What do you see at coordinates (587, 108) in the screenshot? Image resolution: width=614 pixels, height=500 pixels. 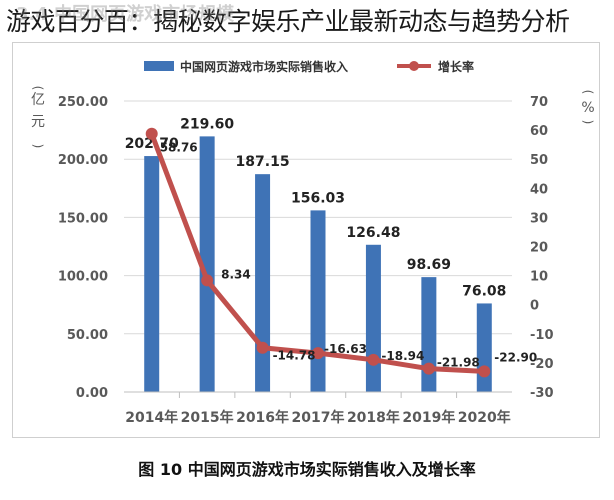 I see `y-axis-label-right: %` at bounding box center [587, 108].